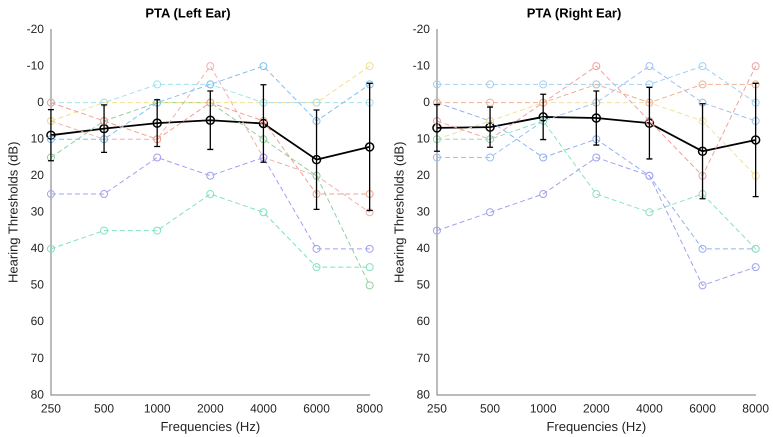 The image size is (773, 437). Describe the element at coordinates (574, 12) in the screenshot. I see `chart-title: PTA (Right Ear)` at that location.